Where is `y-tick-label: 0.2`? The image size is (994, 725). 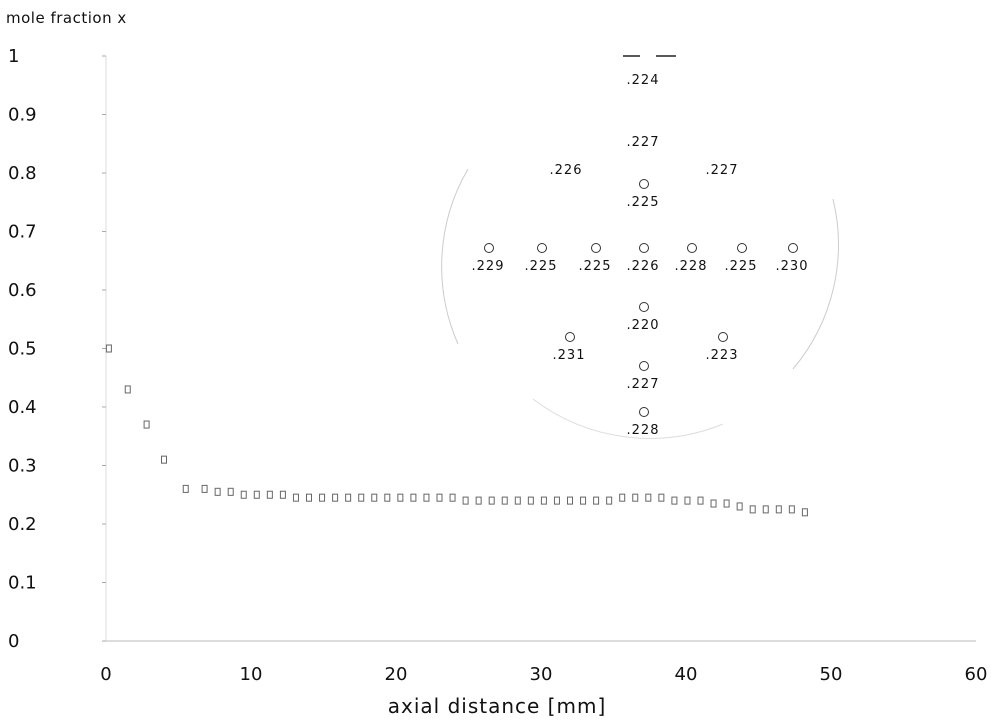
y-tick-label: 0.2 is located at coordinates (22, 524).